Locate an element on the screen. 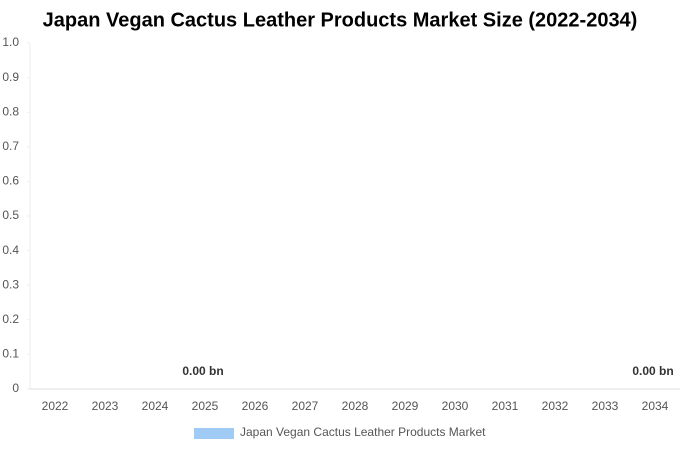  x-tick-label: 2023 is located at coordinates (105, 406).